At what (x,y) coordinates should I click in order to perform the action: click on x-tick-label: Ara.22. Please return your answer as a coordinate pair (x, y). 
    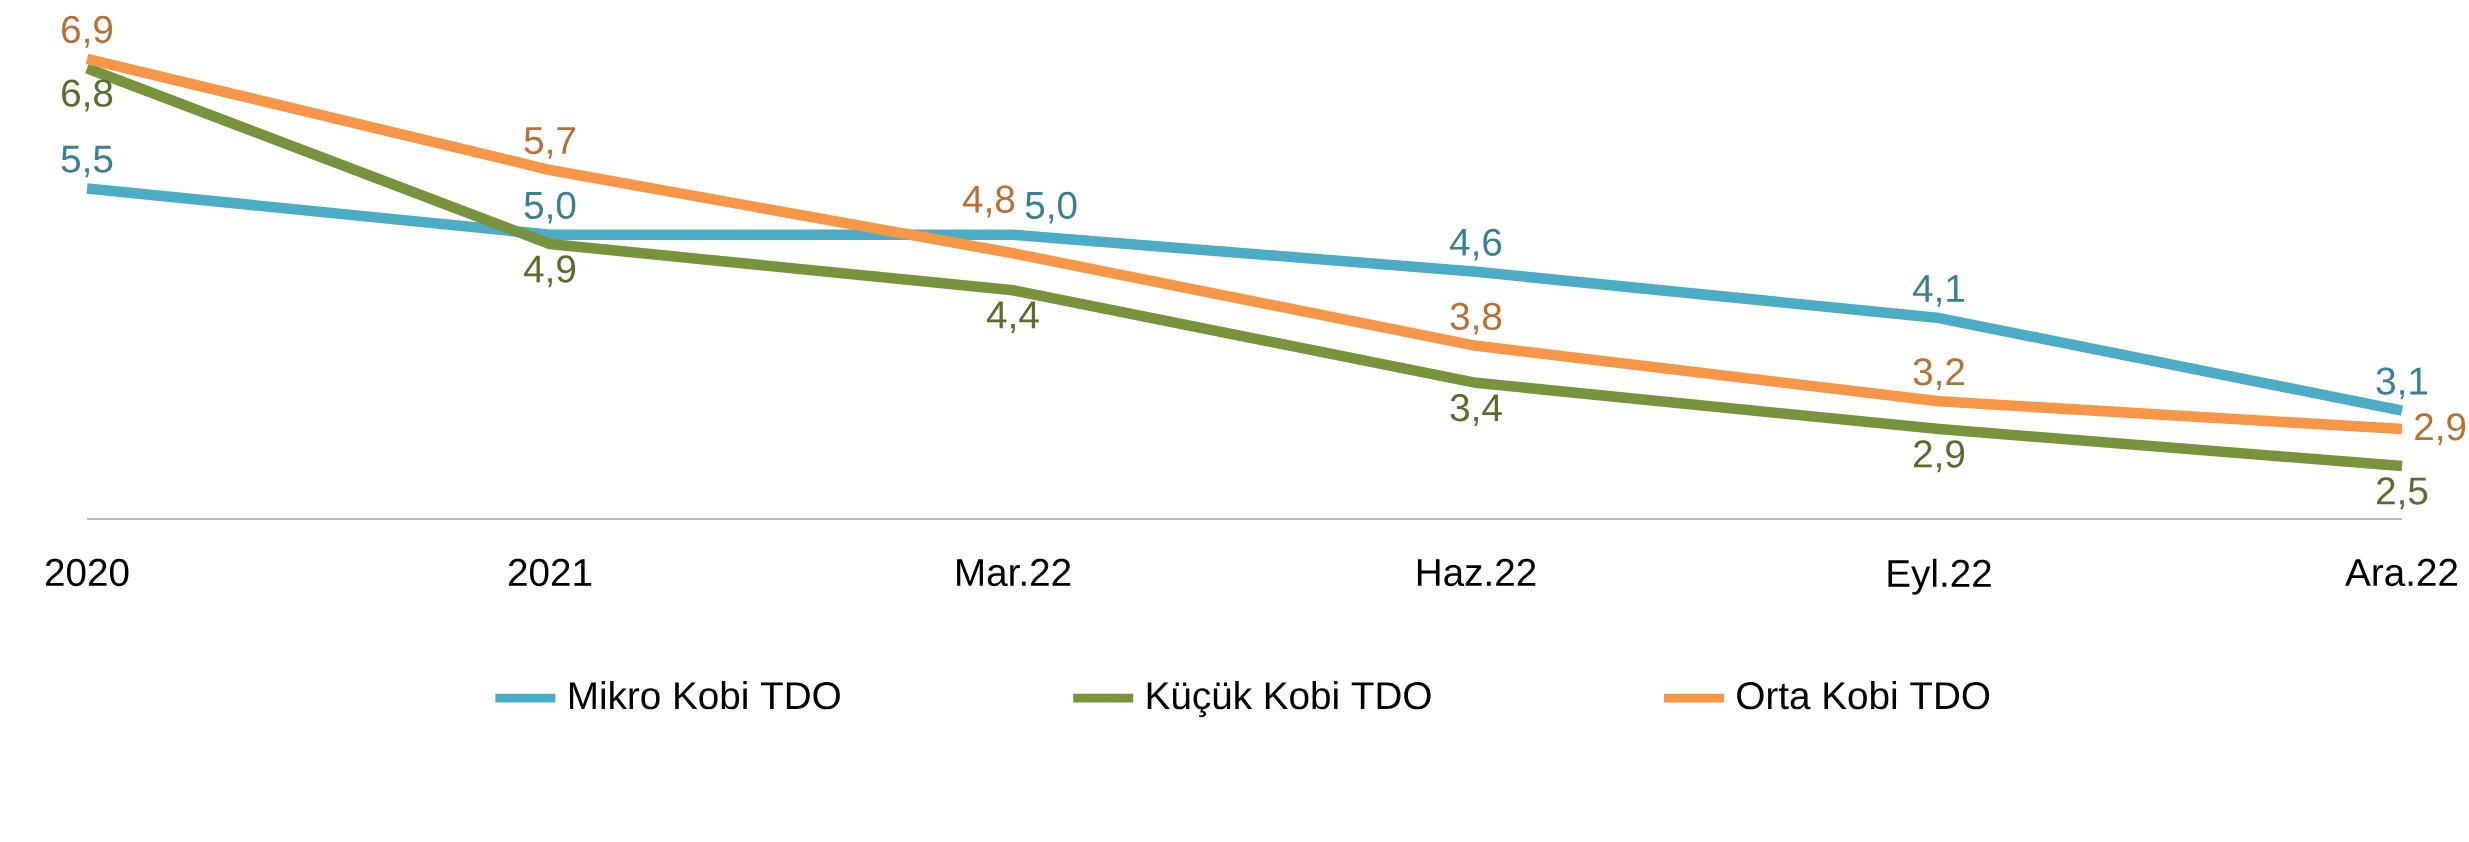
    Looking at the image, I should click on (2401, 572).